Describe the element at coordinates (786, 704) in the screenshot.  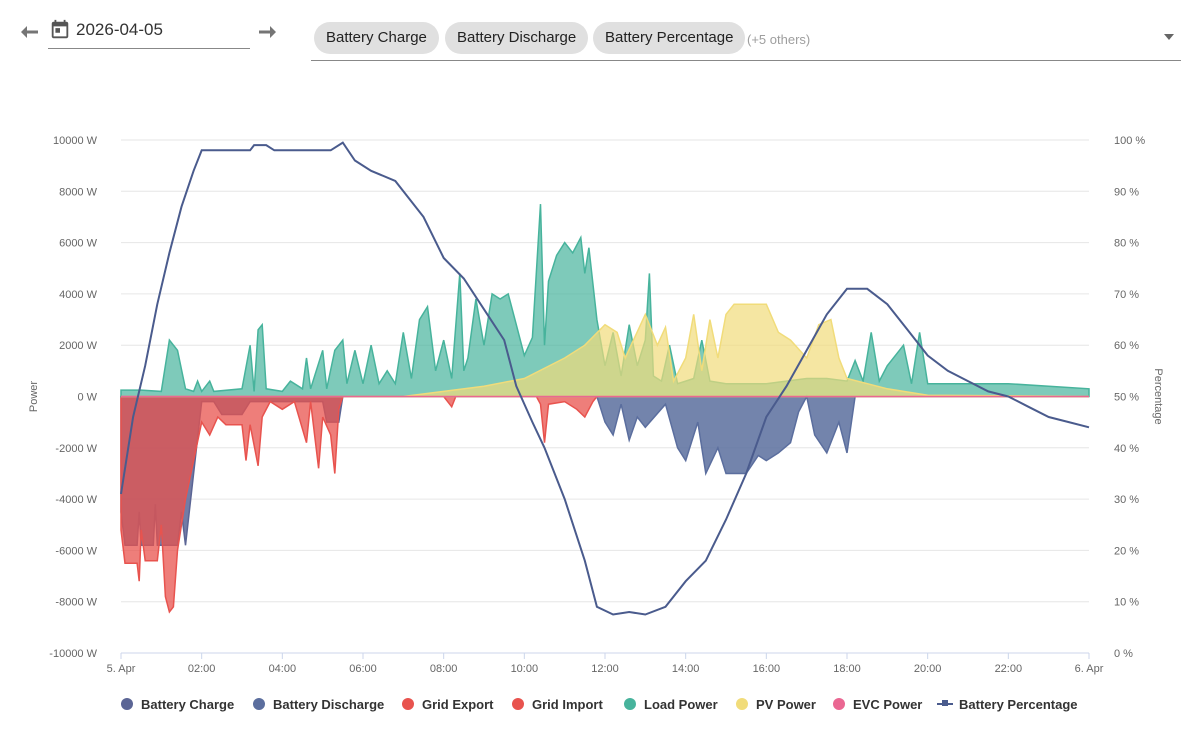
I see `legend-label: PV Power` at that location.